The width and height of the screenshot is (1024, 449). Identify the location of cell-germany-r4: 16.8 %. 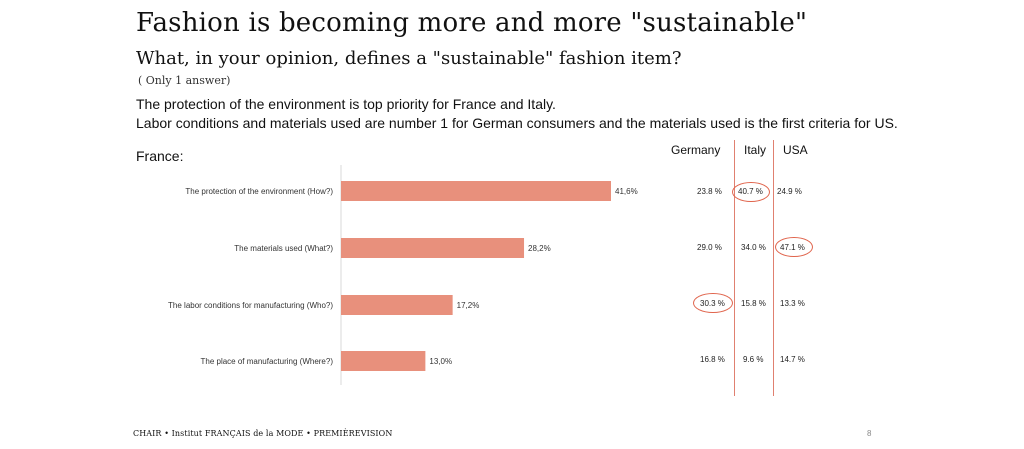
(712, 359).